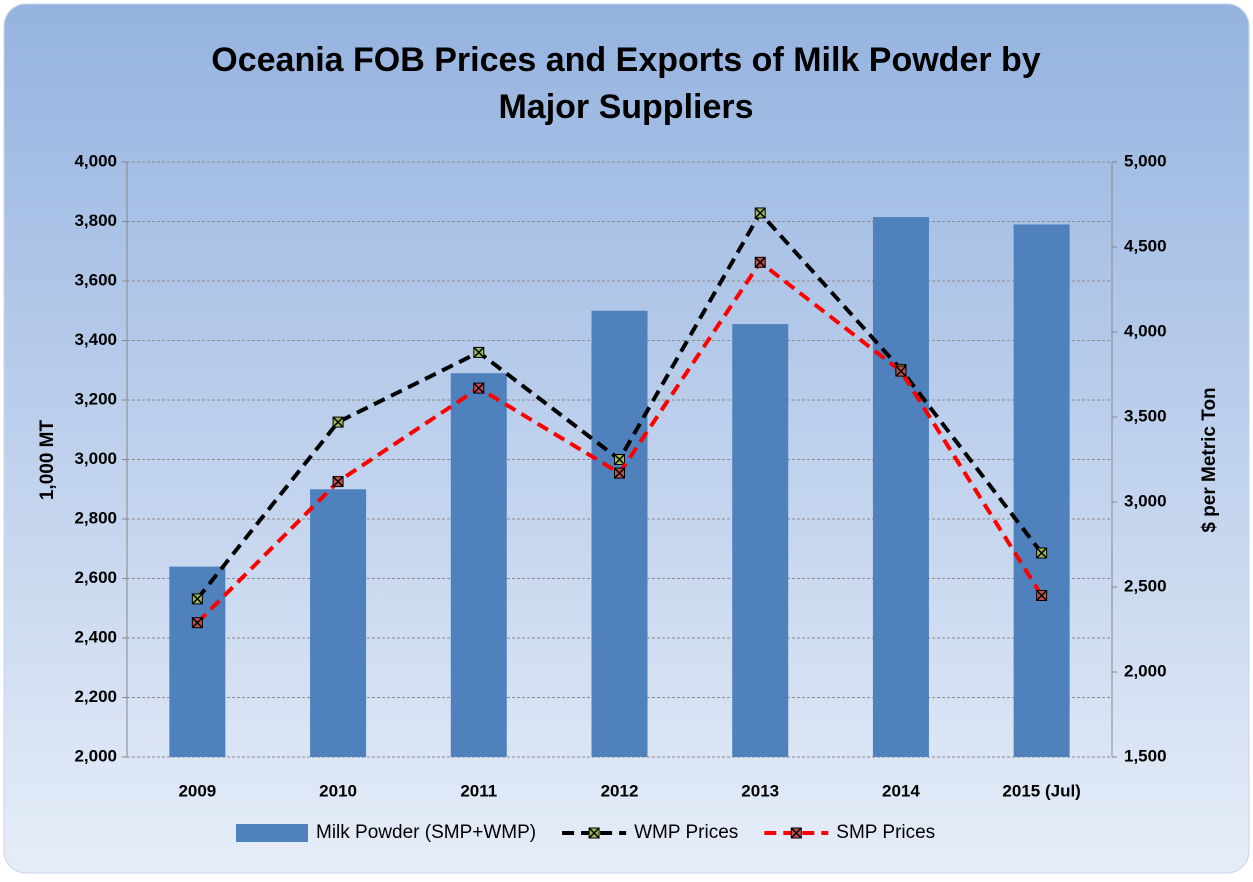 This screenshot has height=882, width=1253. Describe the element at coordinates (478, 790) in the screenshot. I see `x-tick-label: 2011` at that location.